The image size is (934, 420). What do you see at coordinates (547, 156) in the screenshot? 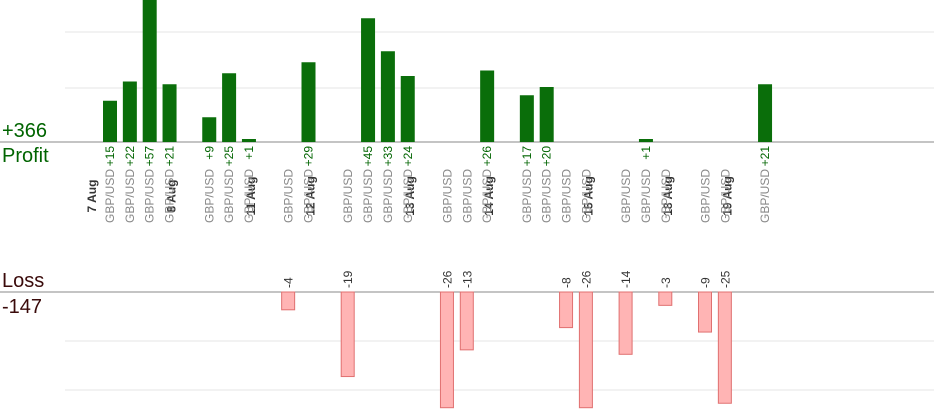
I see `profit-value-label: +20` at bounding box center [547, 156].